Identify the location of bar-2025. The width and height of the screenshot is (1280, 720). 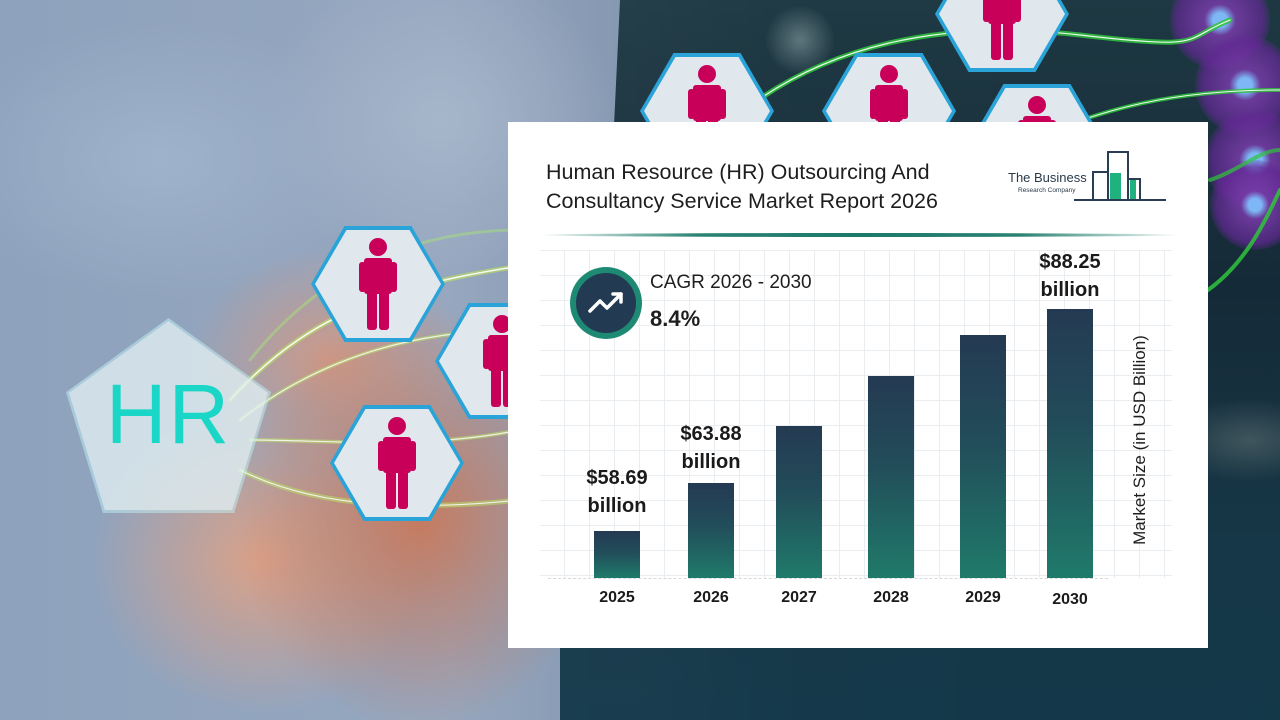
(617, 554).